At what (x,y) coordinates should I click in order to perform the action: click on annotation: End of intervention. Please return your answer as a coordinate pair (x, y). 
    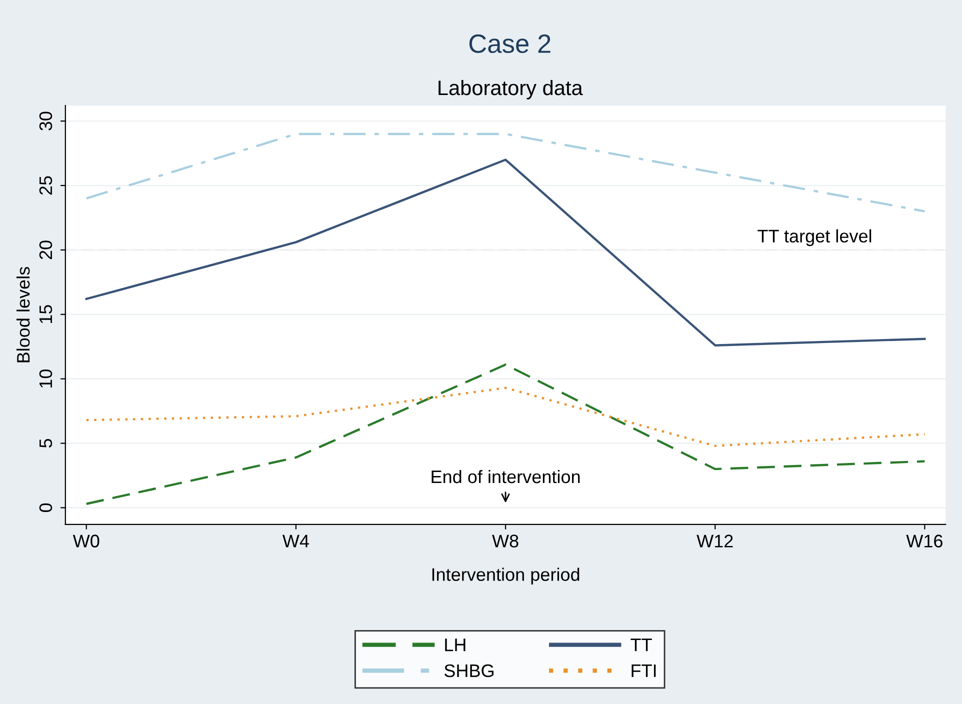
    Looking at the image, I should click on (506, 477).